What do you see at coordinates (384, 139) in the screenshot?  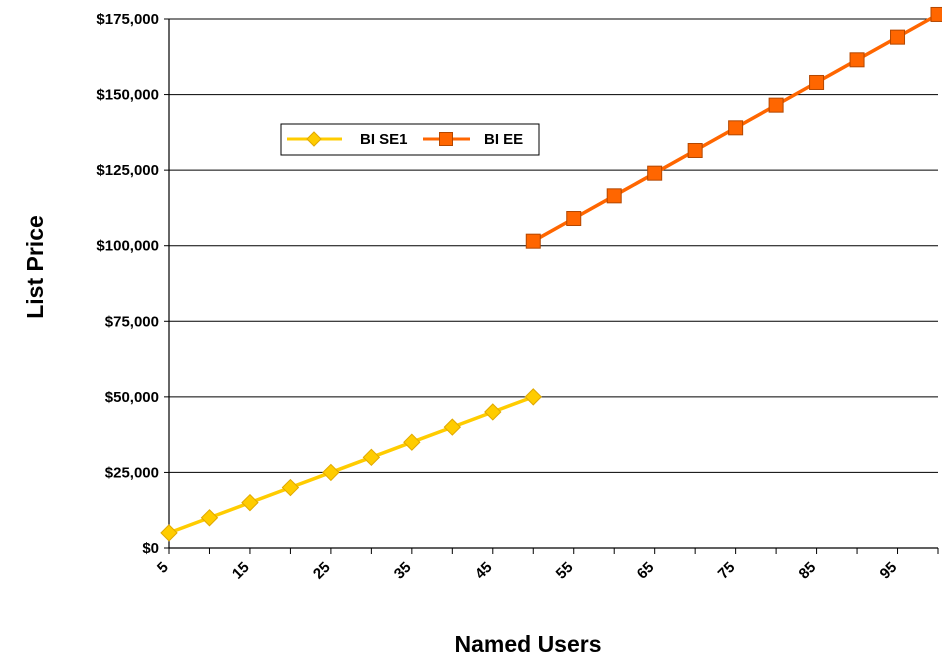 I see `legend-label-bi-se1: BI SE1` at bounding box center [384, 139].